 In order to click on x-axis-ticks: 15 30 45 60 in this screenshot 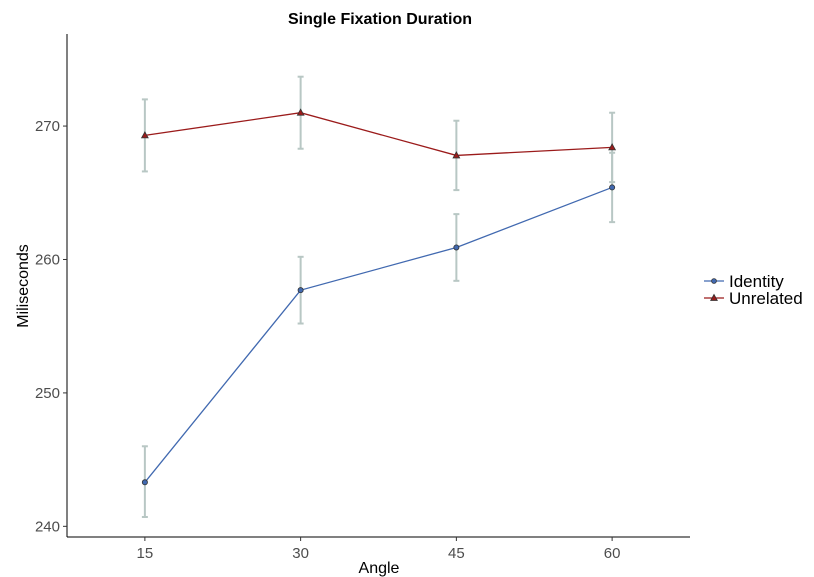, I will do `click(379, 549)`.